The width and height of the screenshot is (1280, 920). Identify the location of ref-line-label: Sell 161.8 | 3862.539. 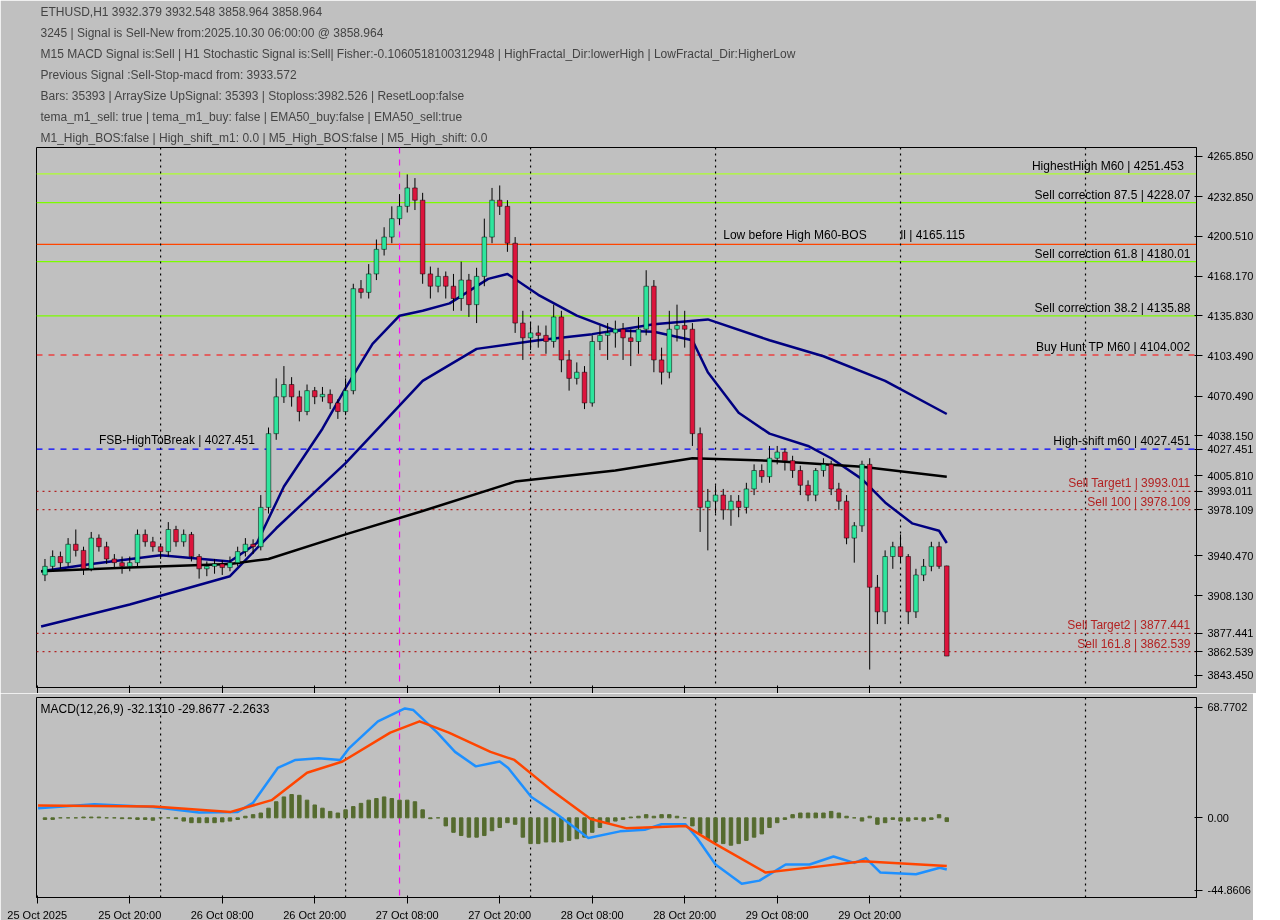
(1134, 643).